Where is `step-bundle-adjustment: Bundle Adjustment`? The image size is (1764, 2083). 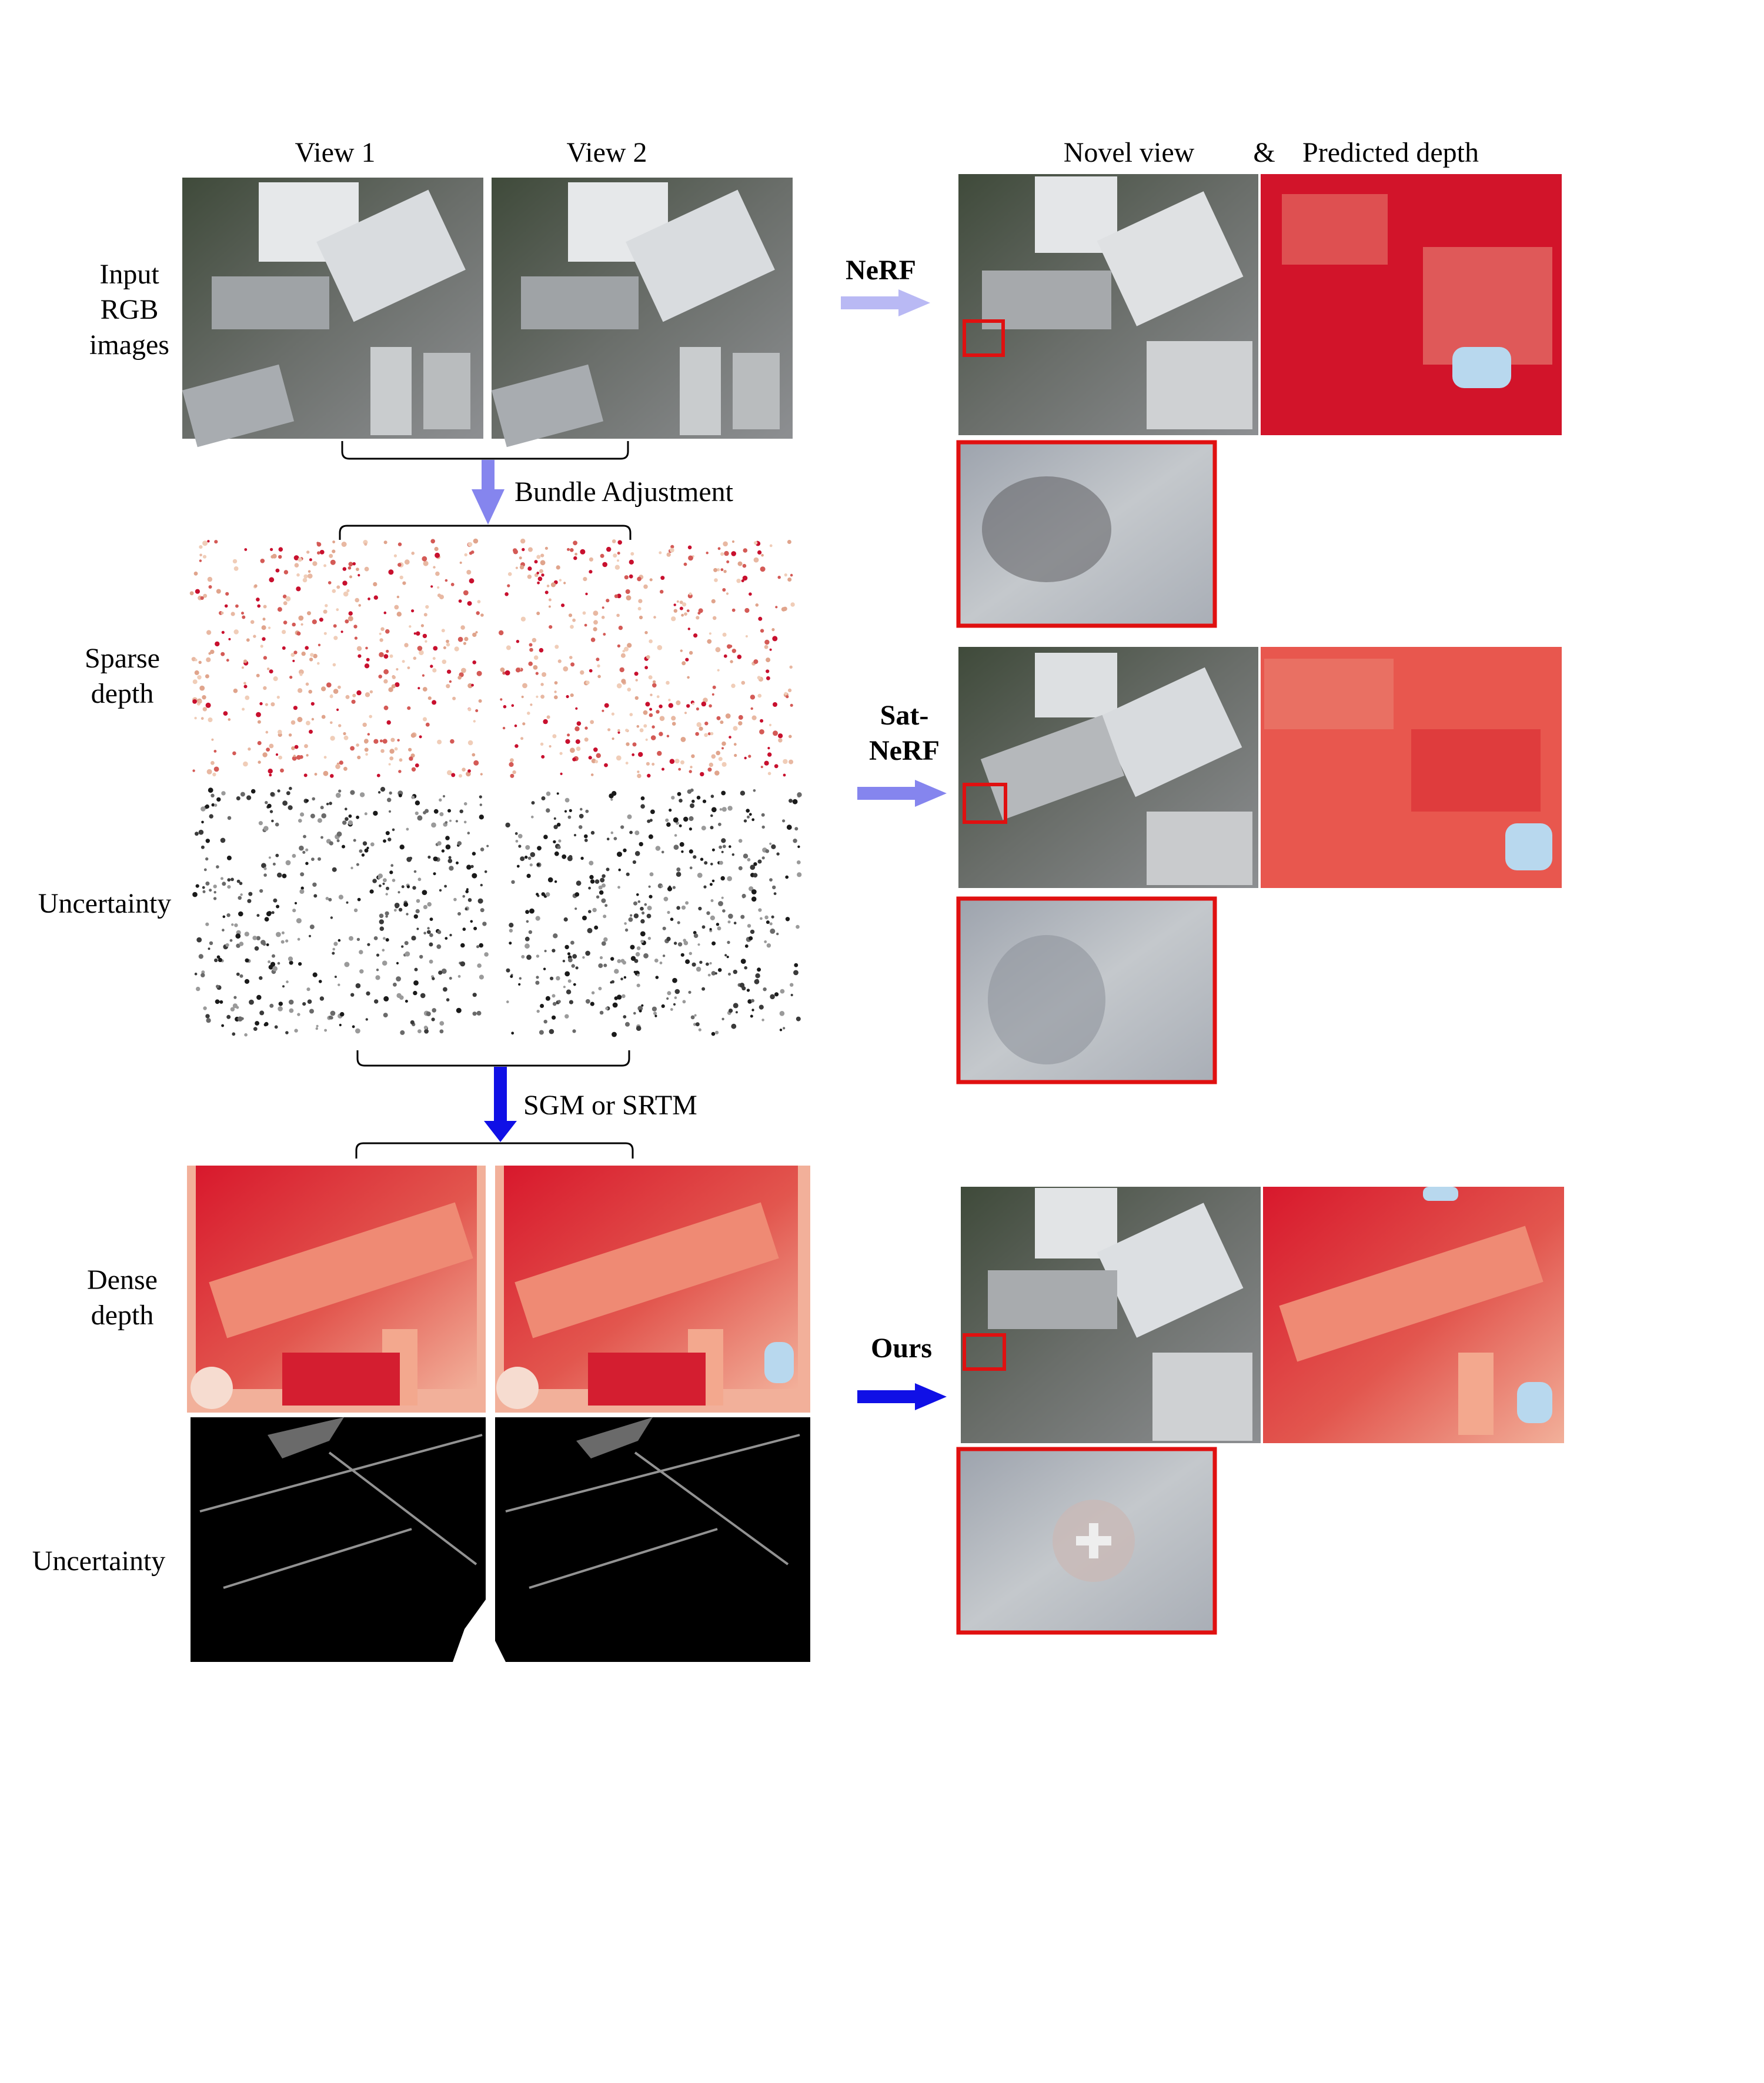 step-bundle-adjustment: Bundle Adjustment is located at coordinates (624, 492).